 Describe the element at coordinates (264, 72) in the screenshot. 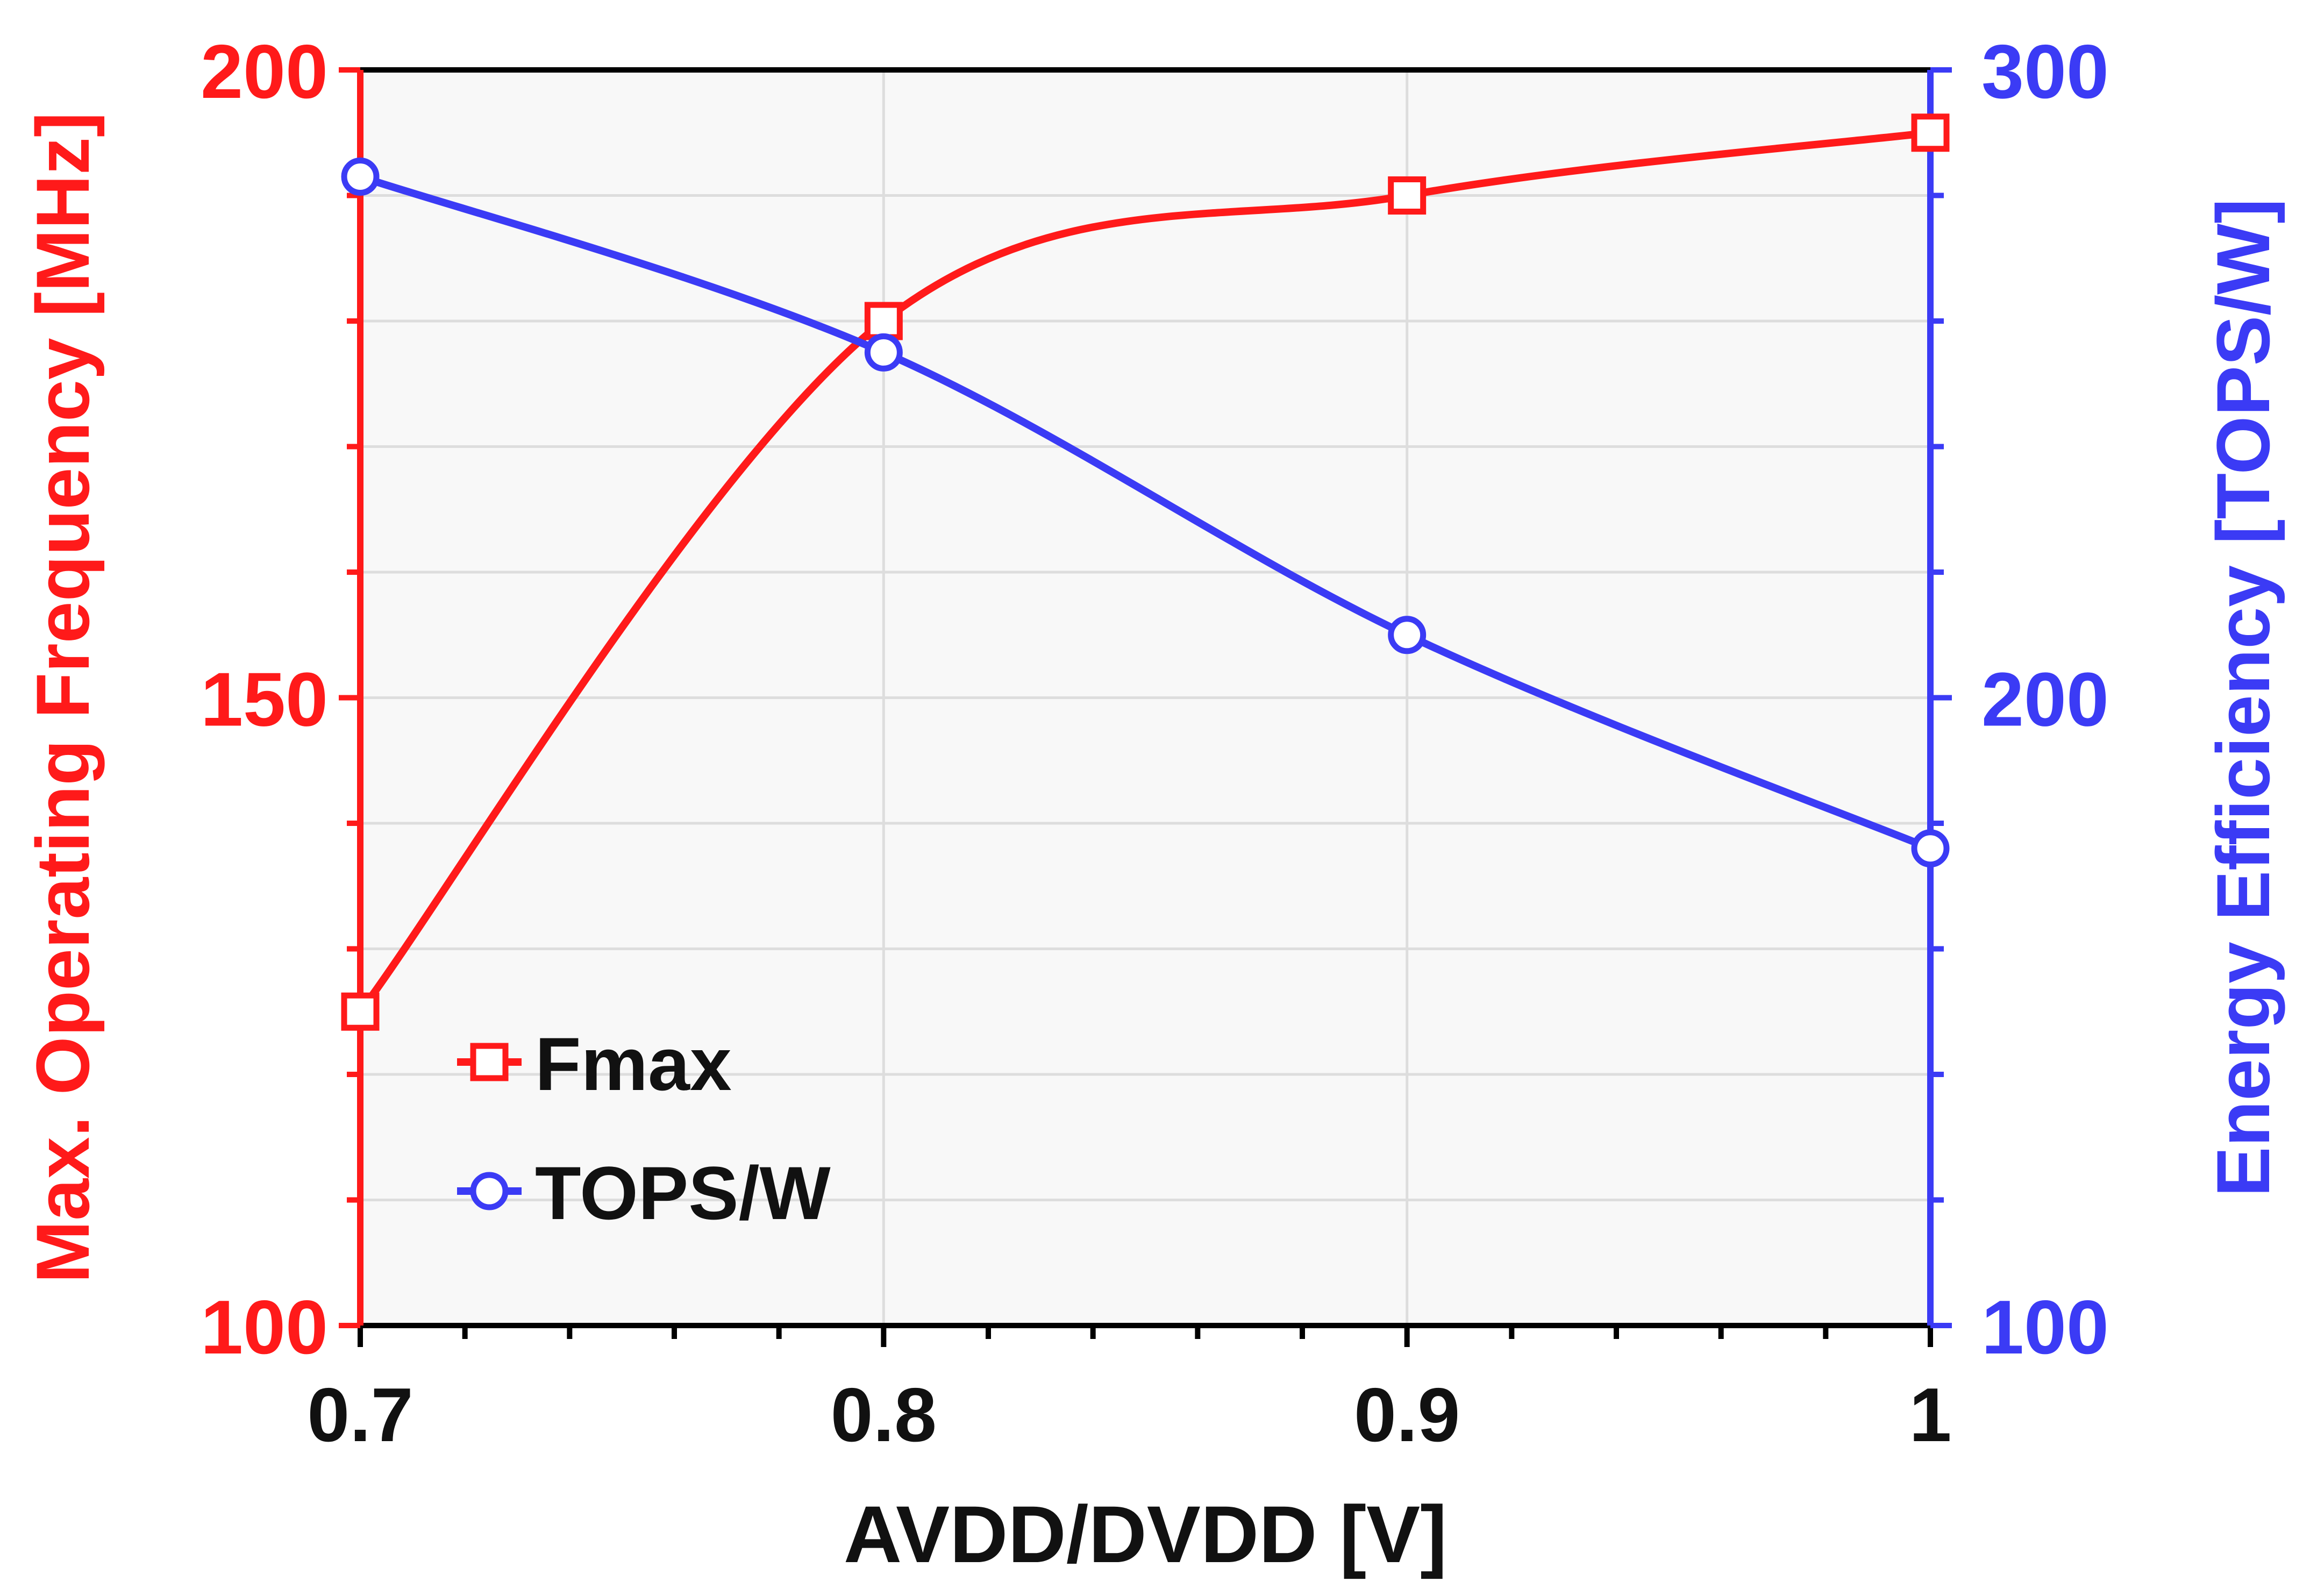

I see `y-left-tick-label: 200` at that location.